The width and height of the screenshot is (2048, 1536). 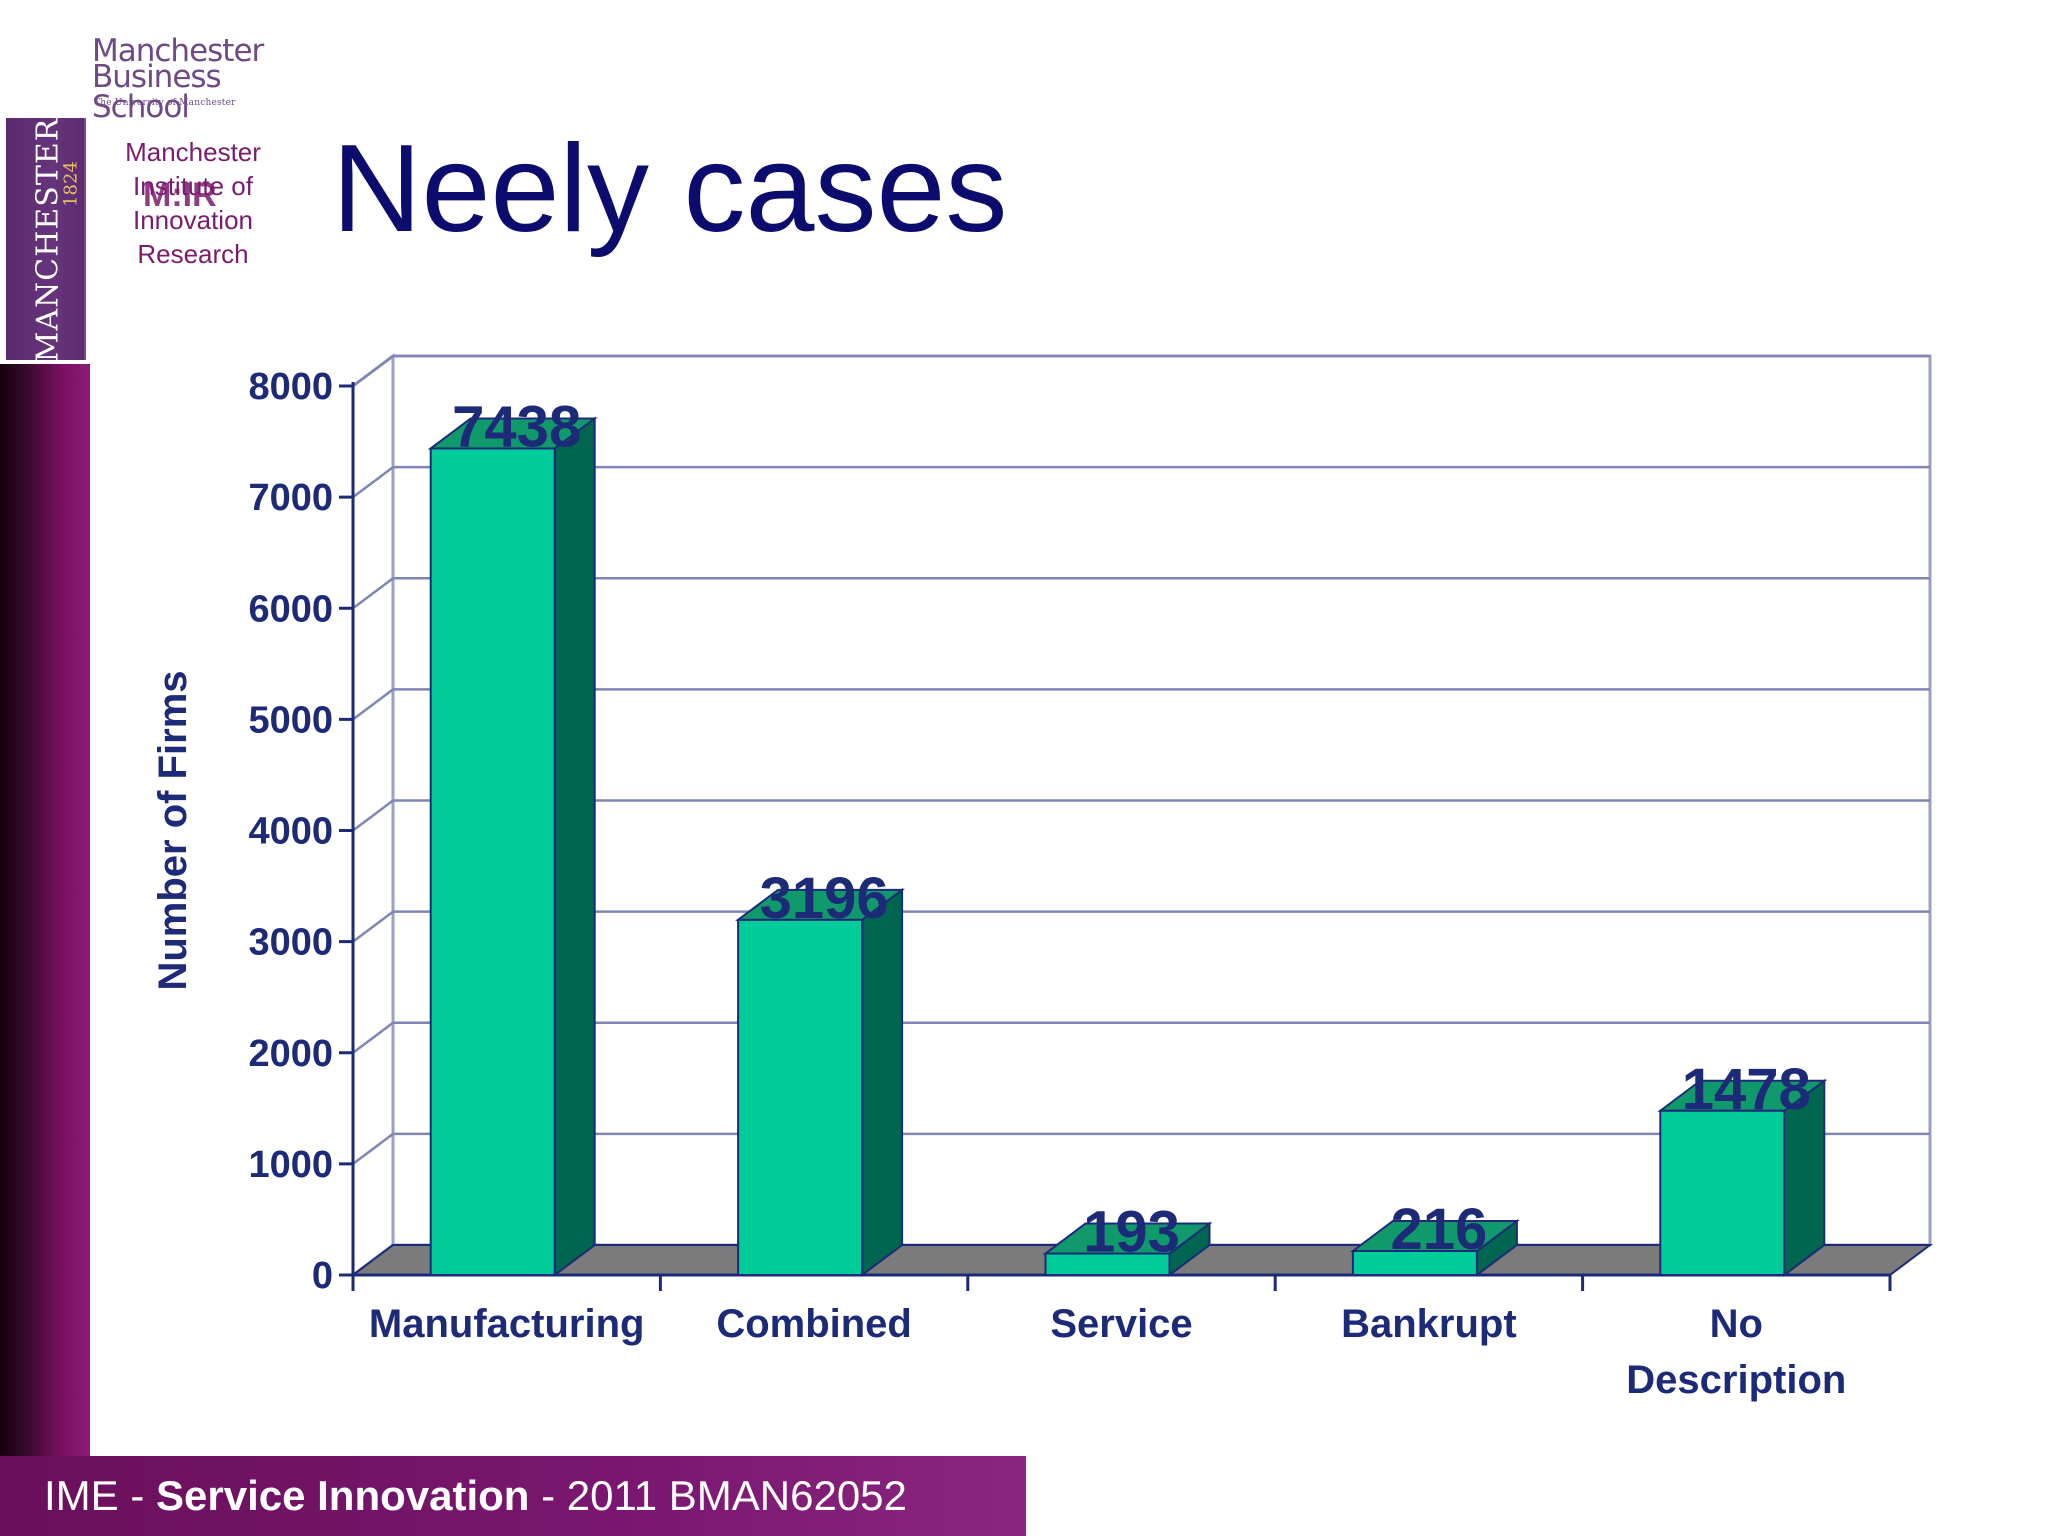 I want to click on decorative-side-bar, so click(x=45, y=912).